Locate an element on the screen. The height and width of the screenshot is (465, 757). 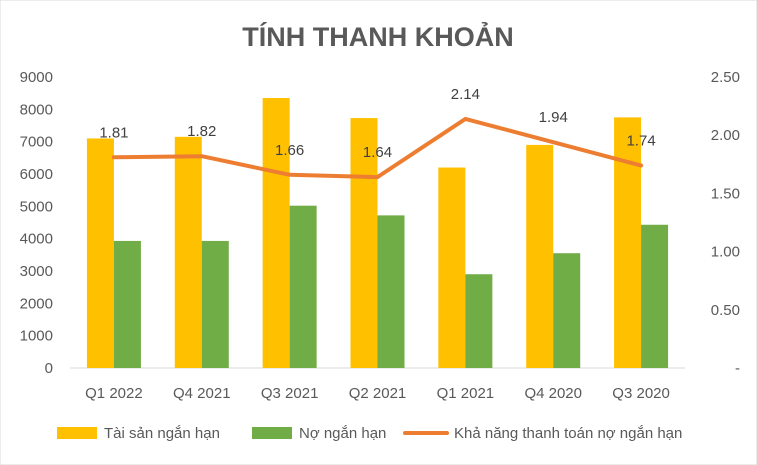
y-right-tick-label: 2.00 is located at coordinates (725, 135).